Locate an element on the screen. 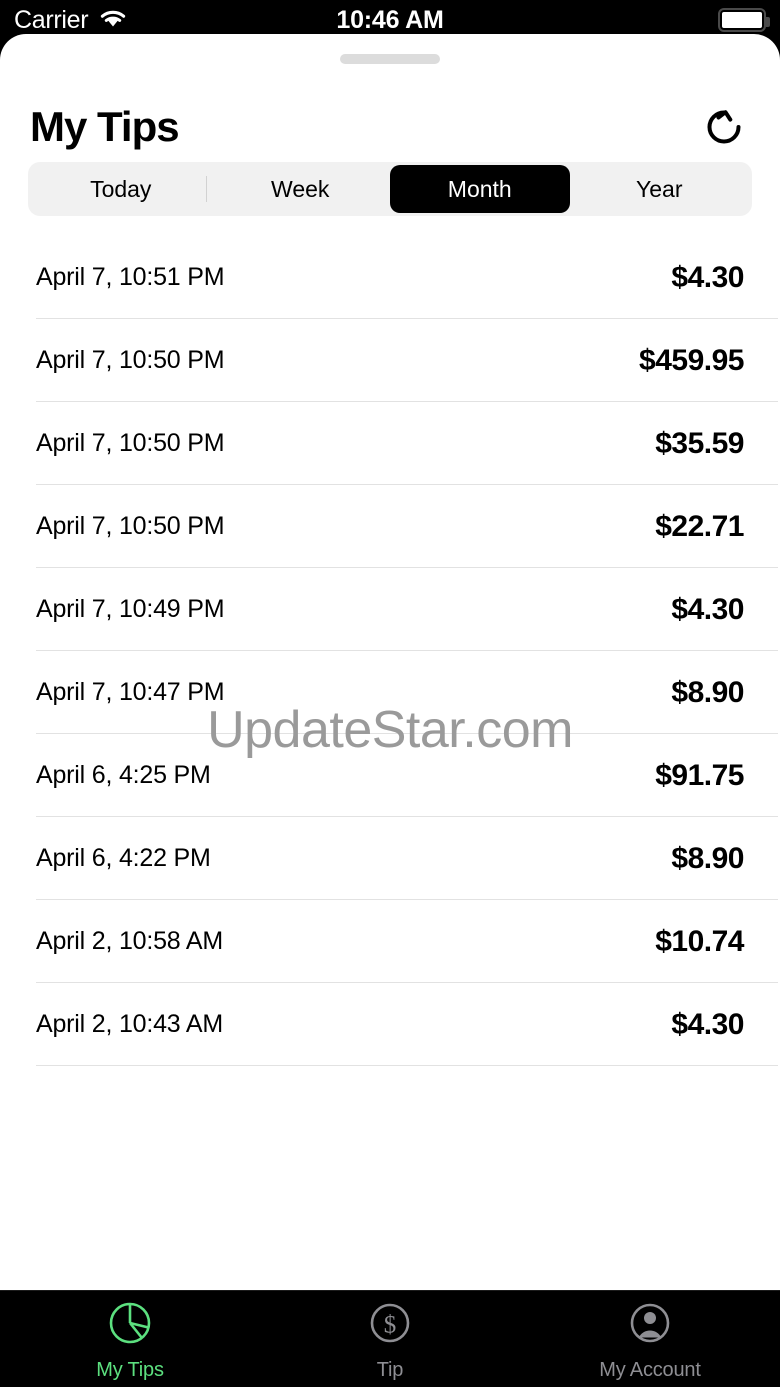  tab-label-tip: Tip is located at coordinates (390, 1369).